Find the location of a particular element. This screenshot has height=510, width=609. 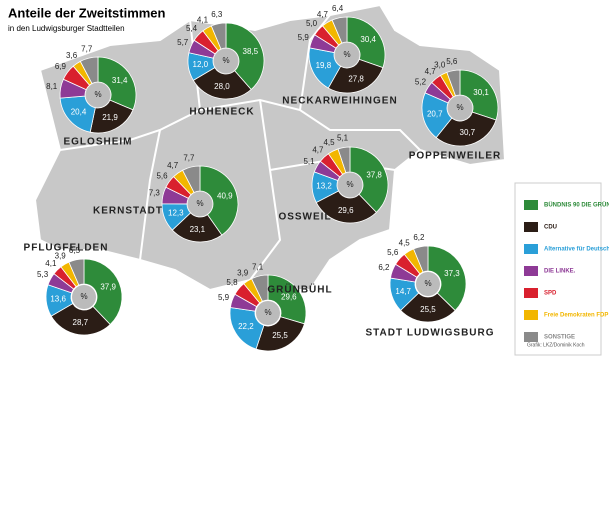

value-label: 5,4 is located at coordinates (192, 28).